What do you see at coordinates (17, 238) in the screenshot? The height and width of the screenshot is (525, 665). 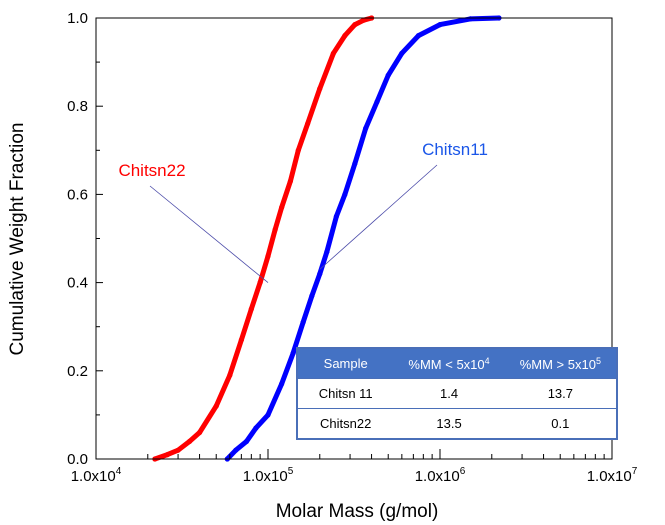 I see `y-axis-title: Cumulative Weight Fraction` at bounding box center [17, 238].